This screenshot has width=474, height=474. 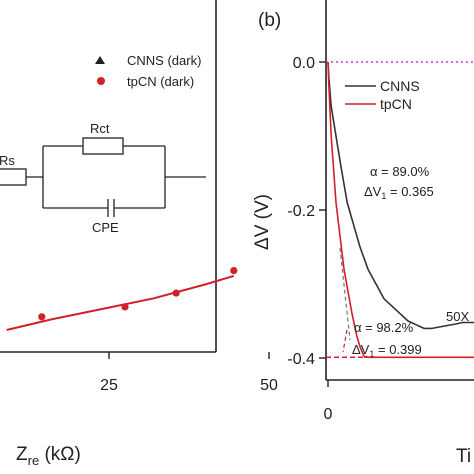 I want to click on tpcn-guide-dashed-line, so click(x=345, y=341).